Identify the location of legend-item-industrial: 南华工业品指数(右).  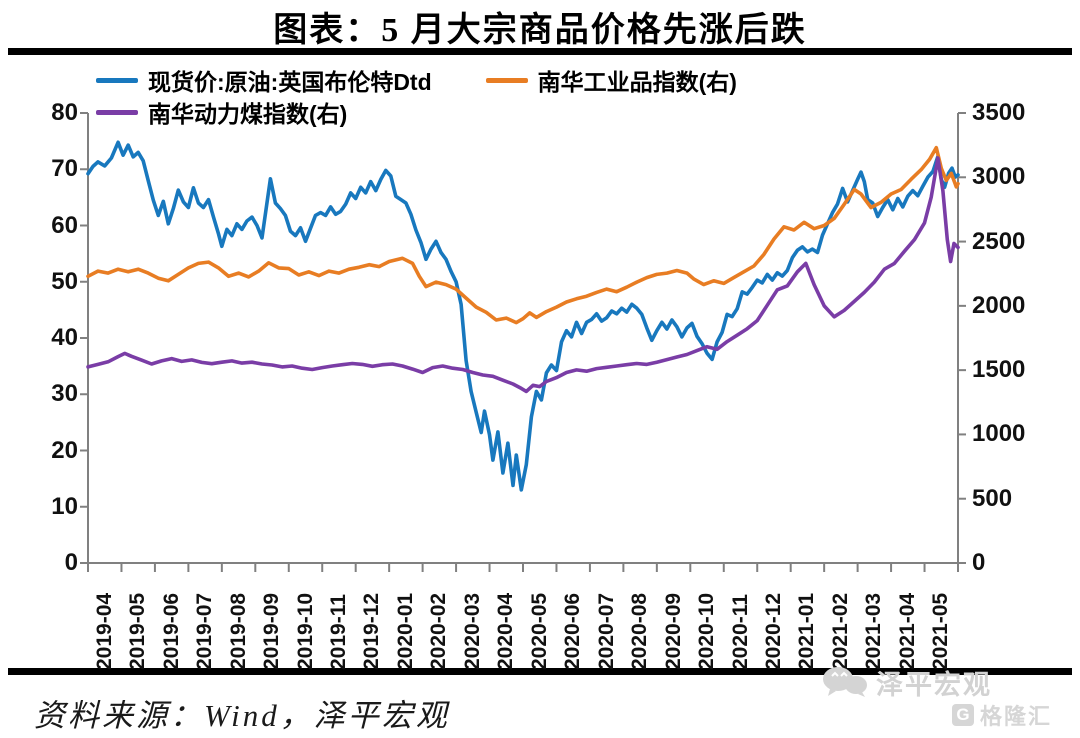
(611, 80).